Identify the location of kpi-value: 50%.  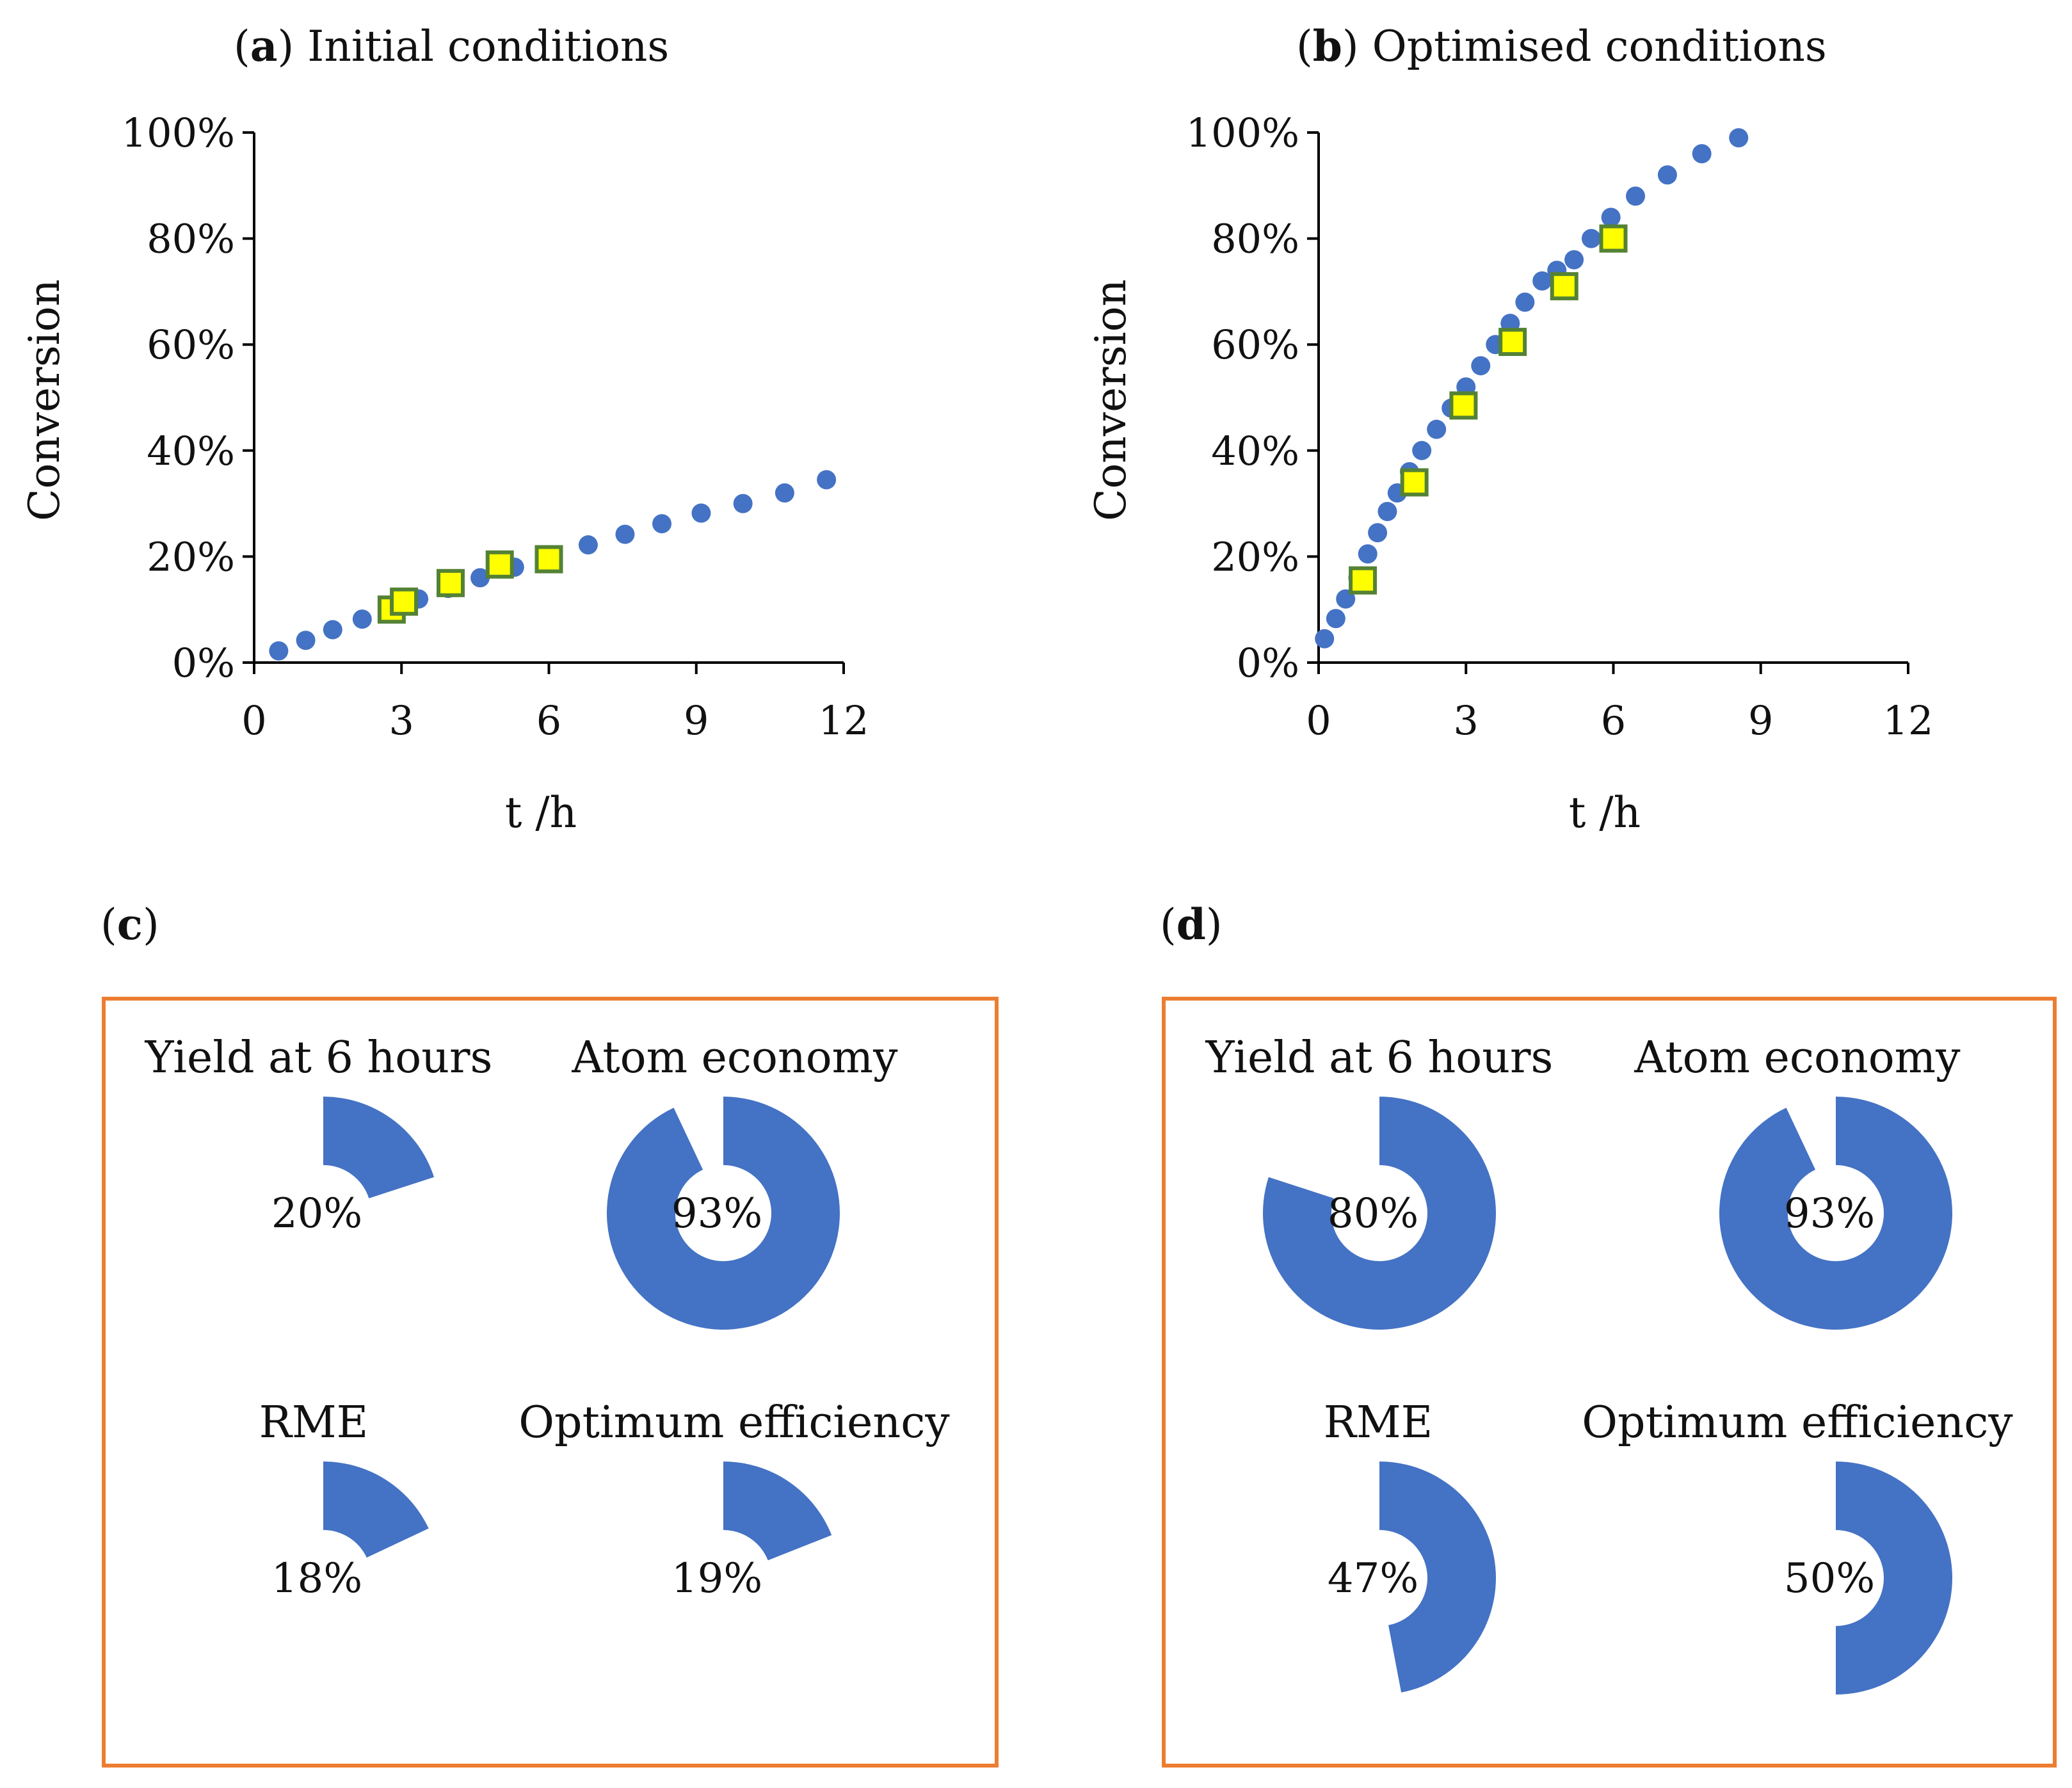
(1829, 1578).